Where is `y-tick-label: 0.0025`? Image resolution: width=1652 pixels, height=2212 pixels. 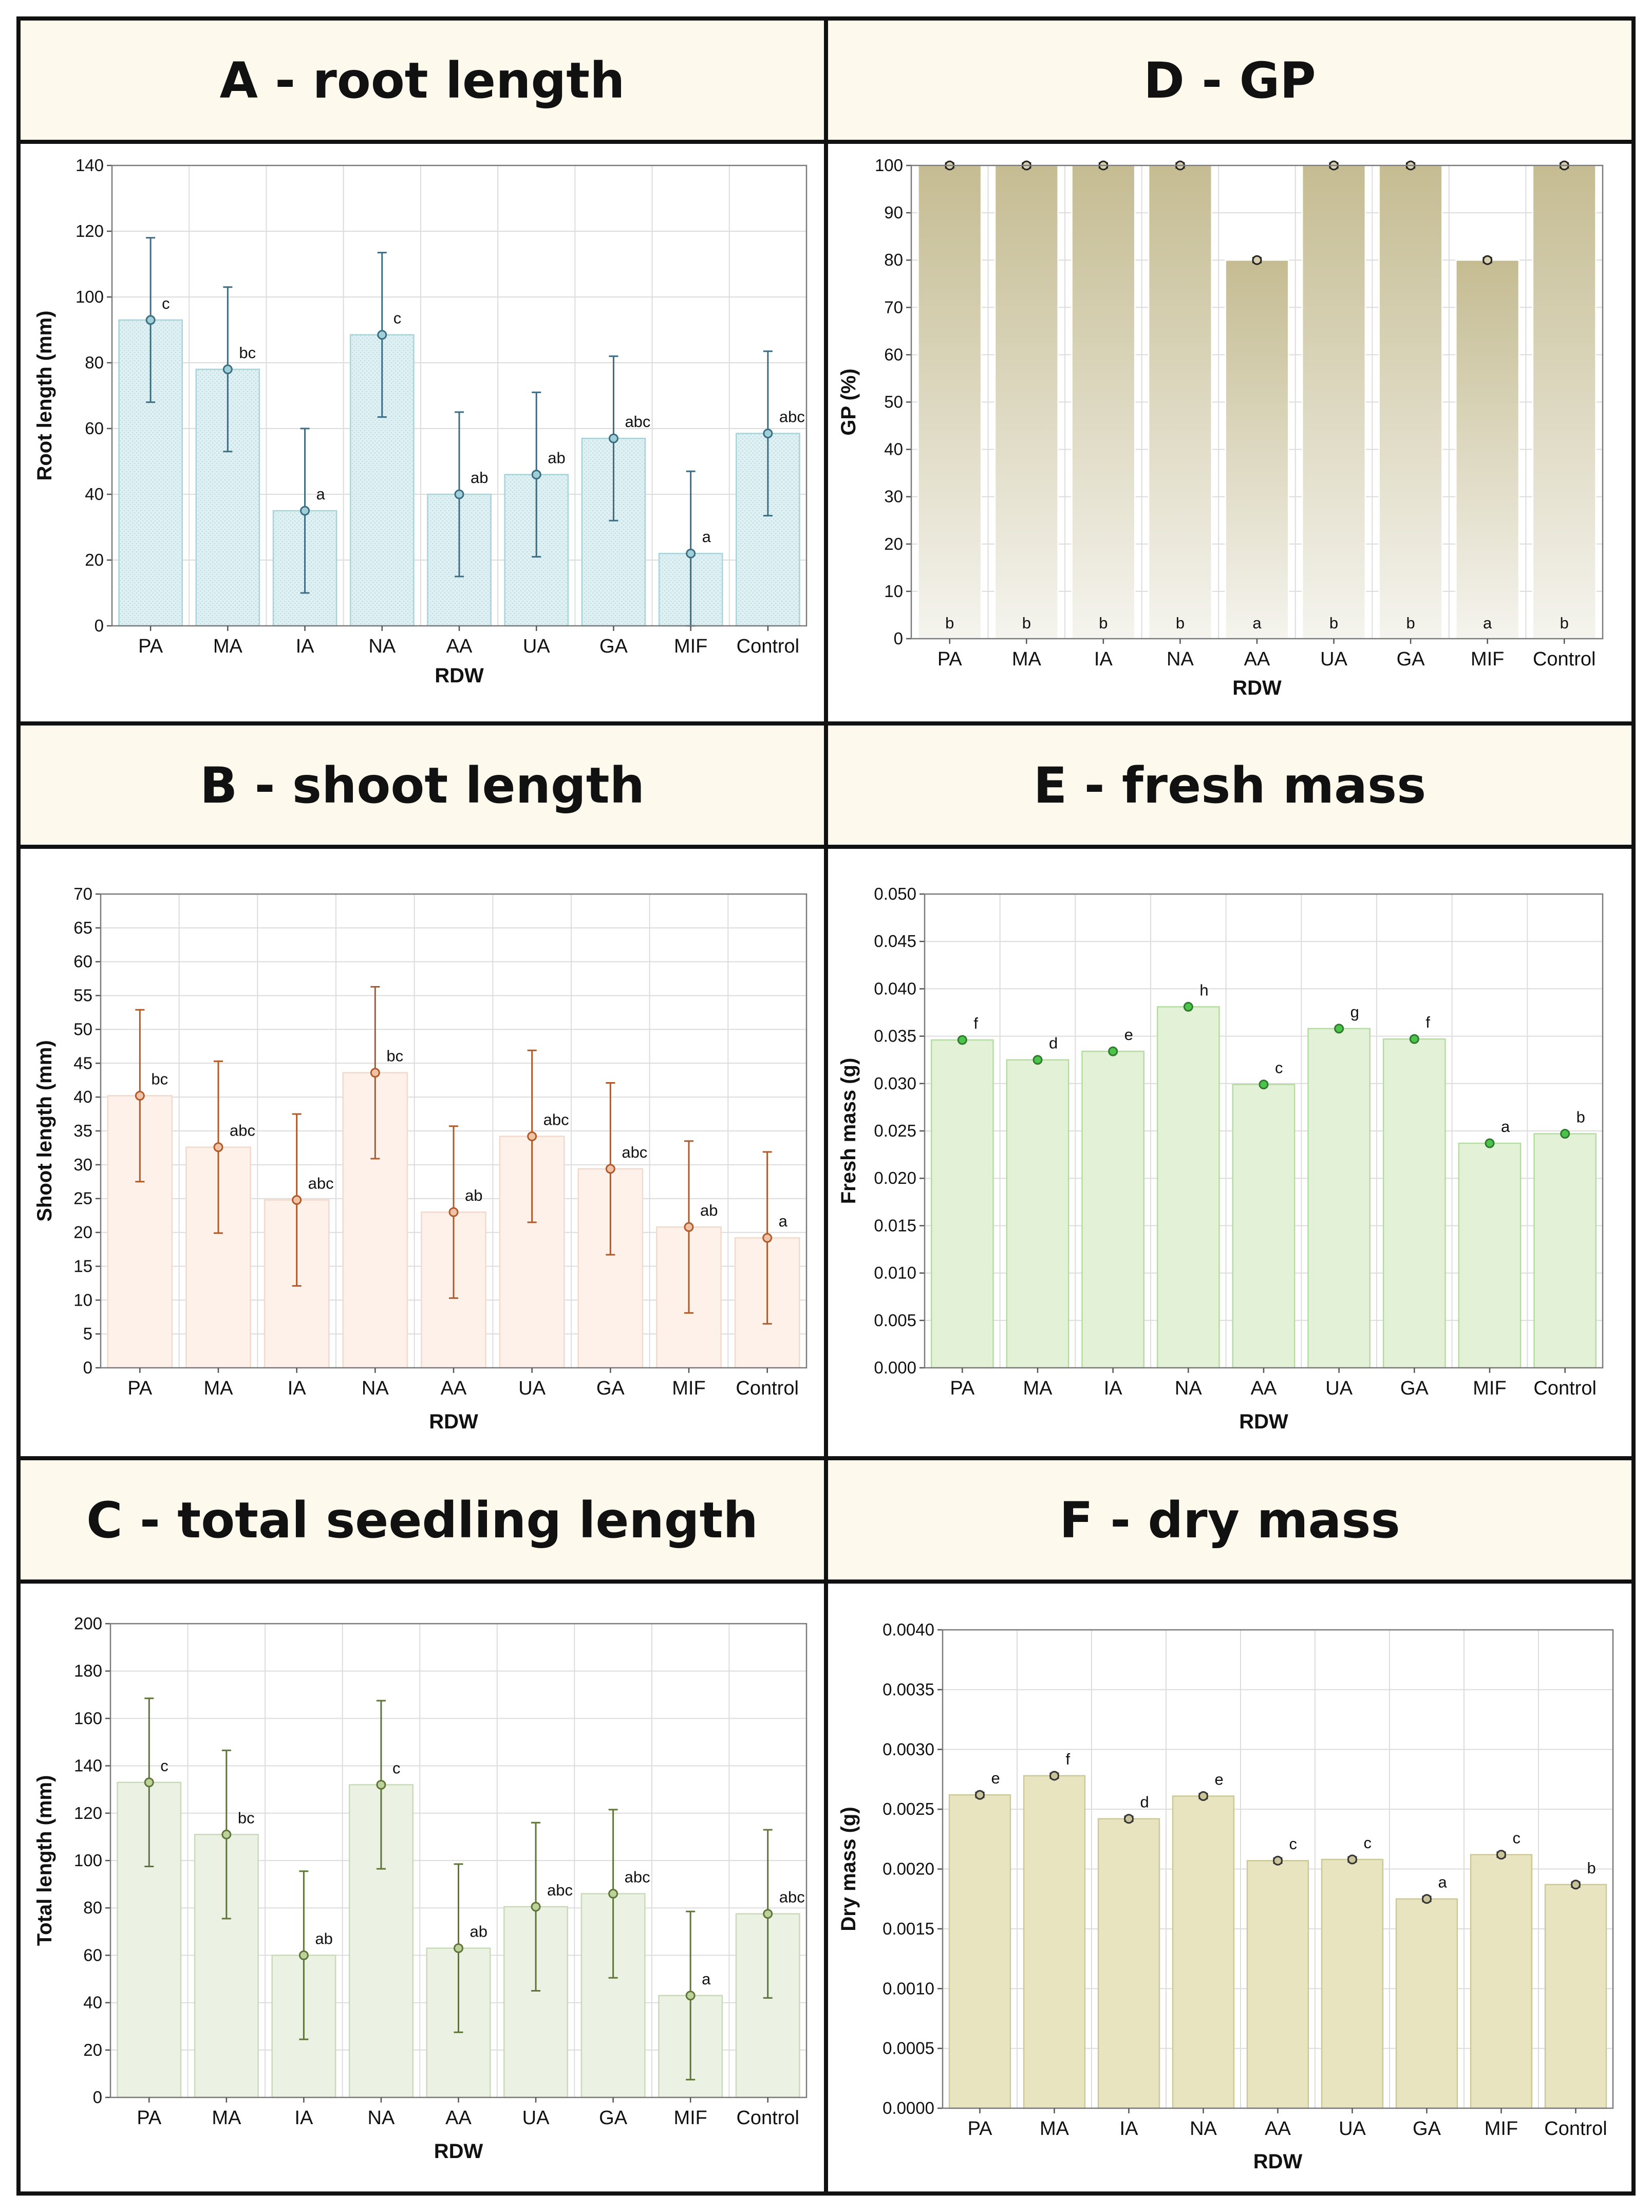 y-tick-label: 0.0025 is located at coordinates (908, 1808).